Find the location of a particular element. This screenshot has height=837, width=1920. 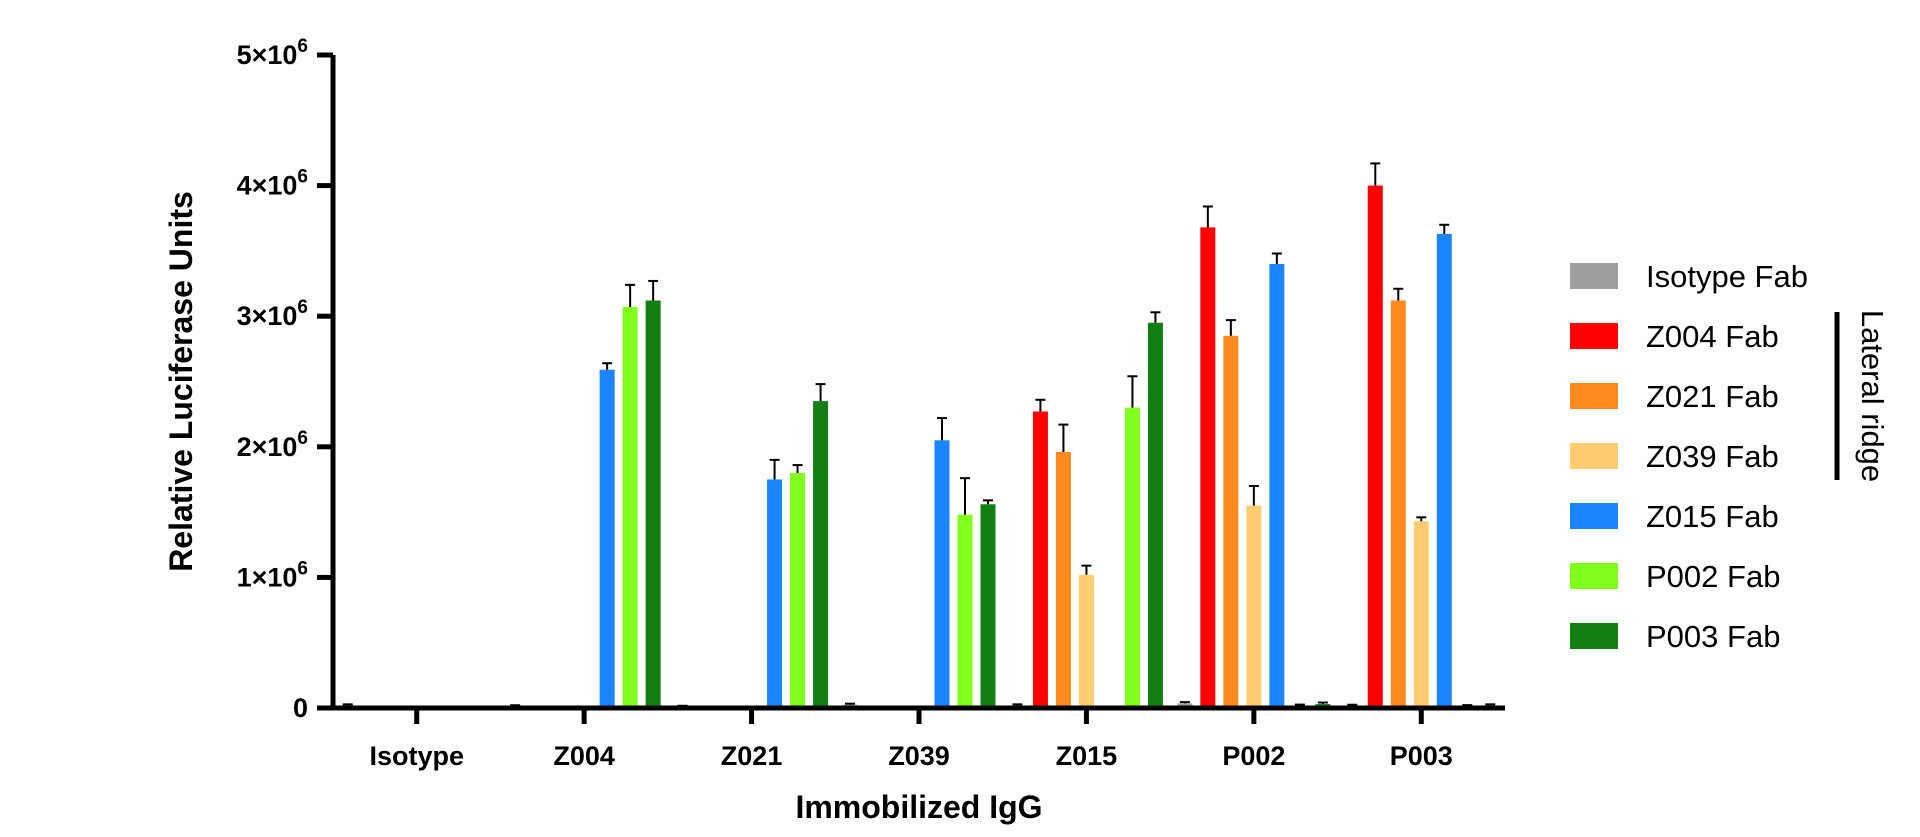

x-axis-title: Immobilized IgG is located at coordinates (918, 807).